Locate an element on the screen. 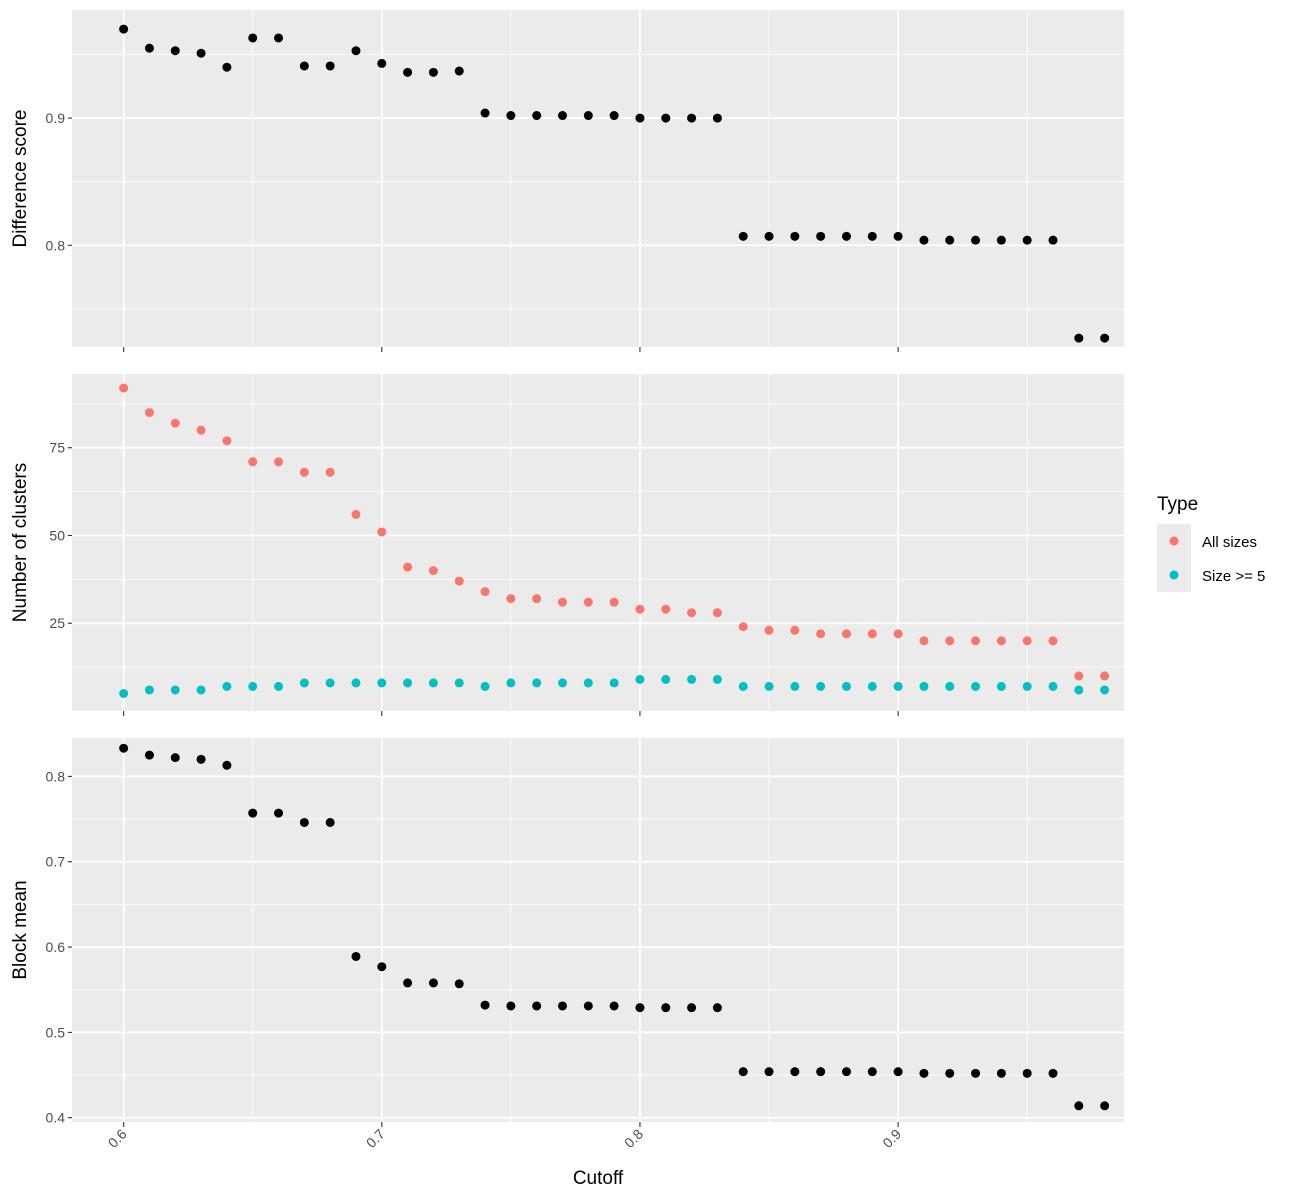 This screenshot has height=1200, width=1300. y-tick-label: 0.8 is located at coordinates (56, 776).